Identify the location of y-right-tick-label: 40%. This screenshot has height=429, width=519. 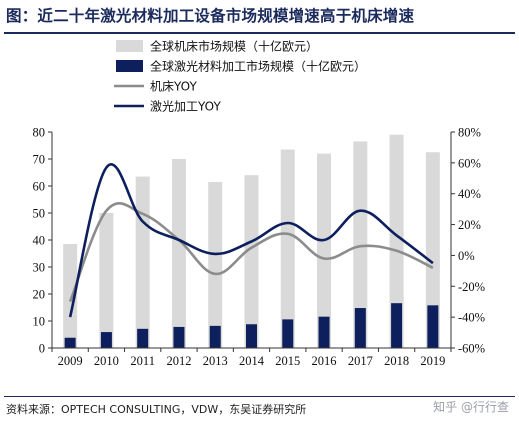
(469, 194).